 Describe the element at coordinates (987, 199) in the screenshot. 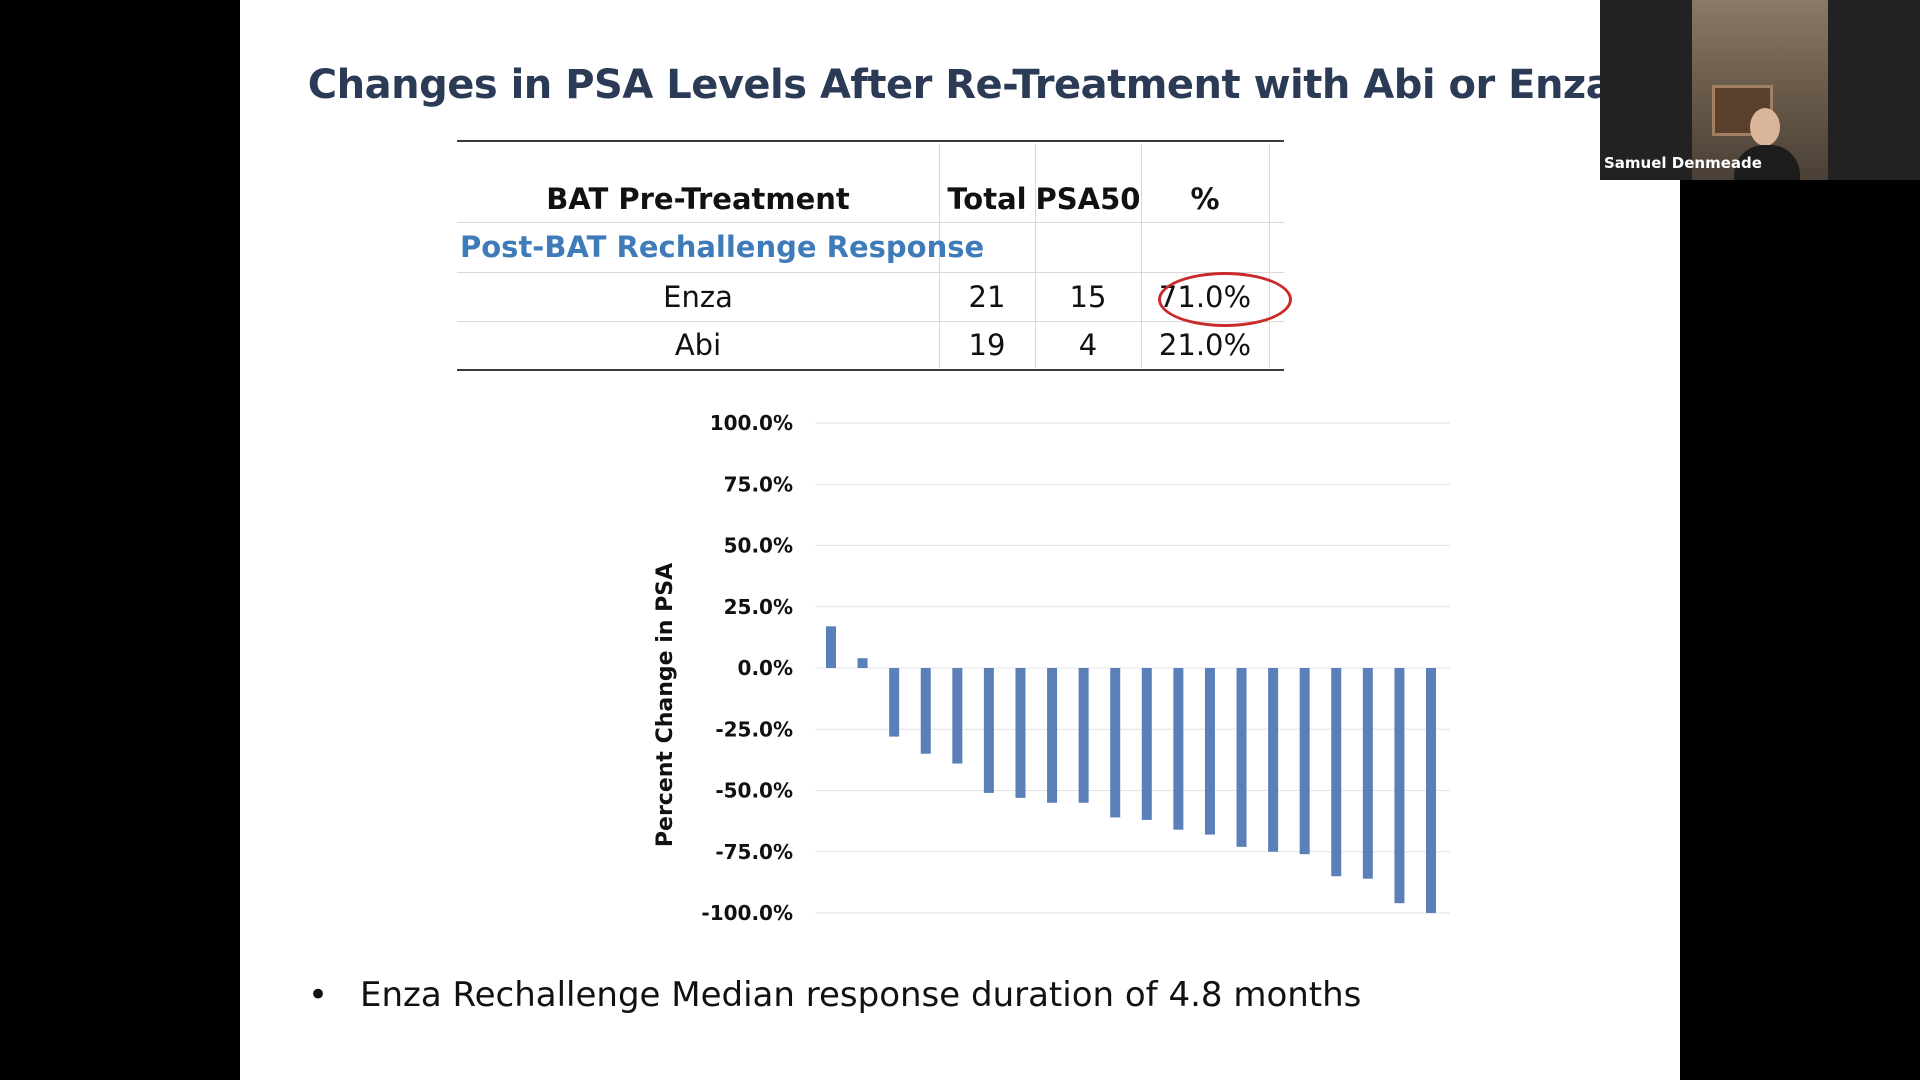

I see `header-total: Total` at that location.